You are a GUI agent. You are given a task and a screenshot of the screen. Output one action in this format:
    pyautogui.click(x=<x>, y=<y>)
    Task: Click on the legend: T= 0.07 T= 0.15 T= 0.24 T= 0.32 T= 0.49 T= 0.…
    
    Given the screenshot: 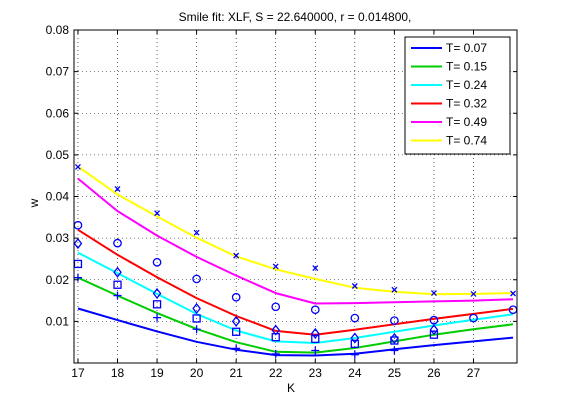 What is the action you would take?
    pyautogui.click(x=457, y=95)
    